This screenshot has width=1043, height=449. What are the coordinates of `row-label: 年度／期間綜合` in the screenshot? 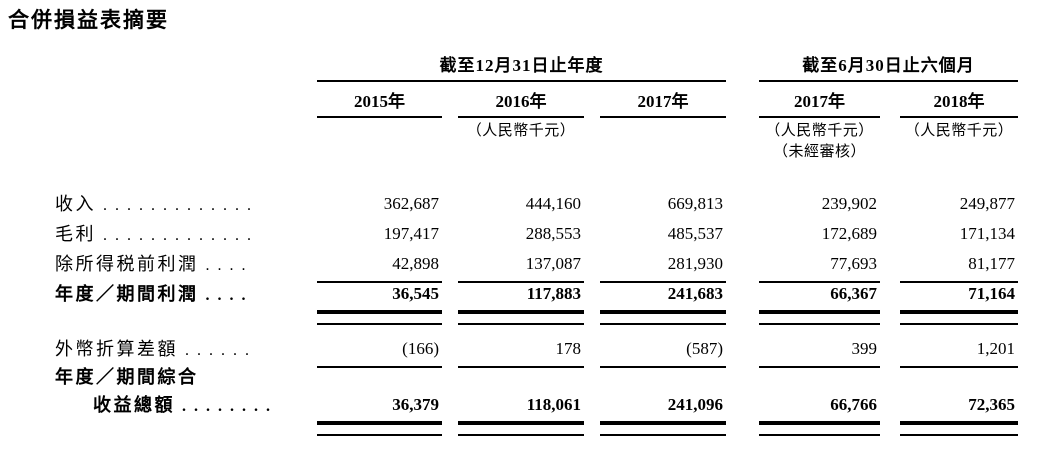 It's located at (127, 377).